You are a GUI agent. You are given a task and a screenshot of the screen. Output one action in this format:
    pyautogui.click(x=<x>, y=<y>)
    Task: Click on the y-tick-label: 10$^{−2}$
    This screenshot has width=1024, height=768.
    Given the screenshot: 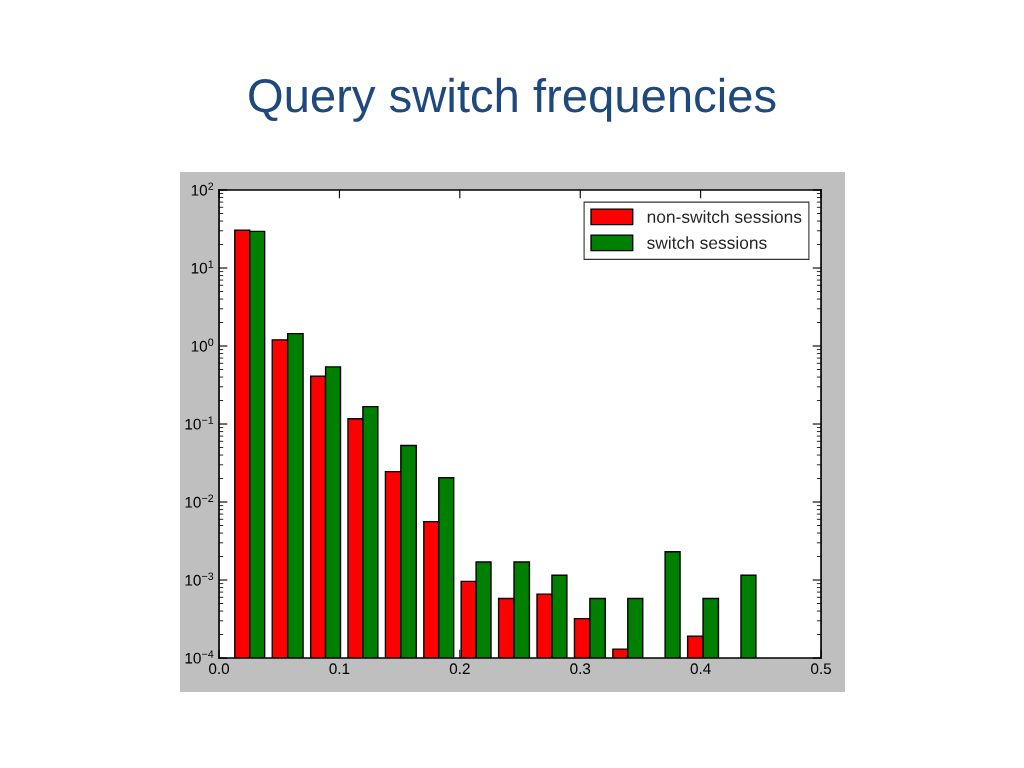 What is the action you would take?
    pyautogui.click(x=199, y=501)
    